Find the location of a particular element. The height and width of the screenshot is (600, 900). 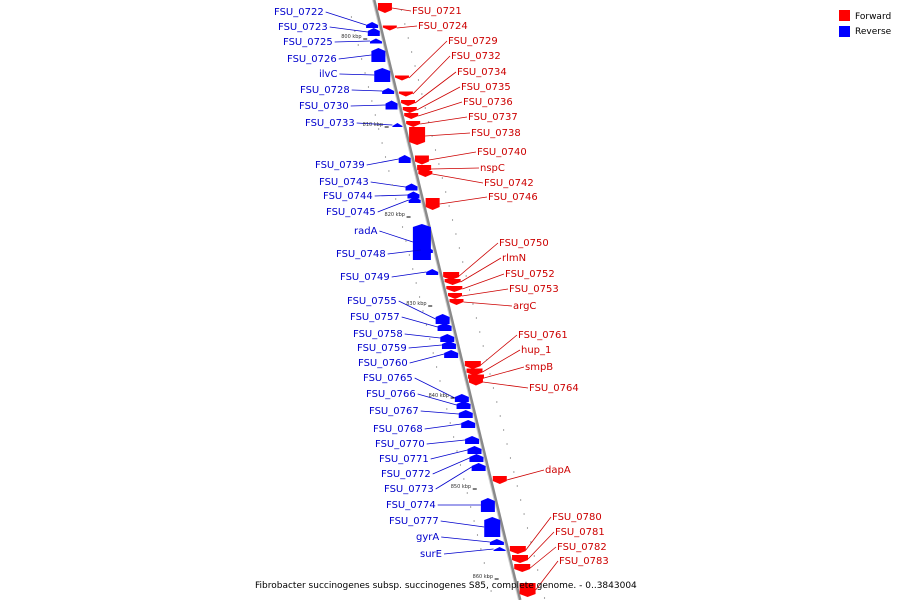

gene-label-fsu-0782: FSU_0782 is located at coordinates (582, 547).